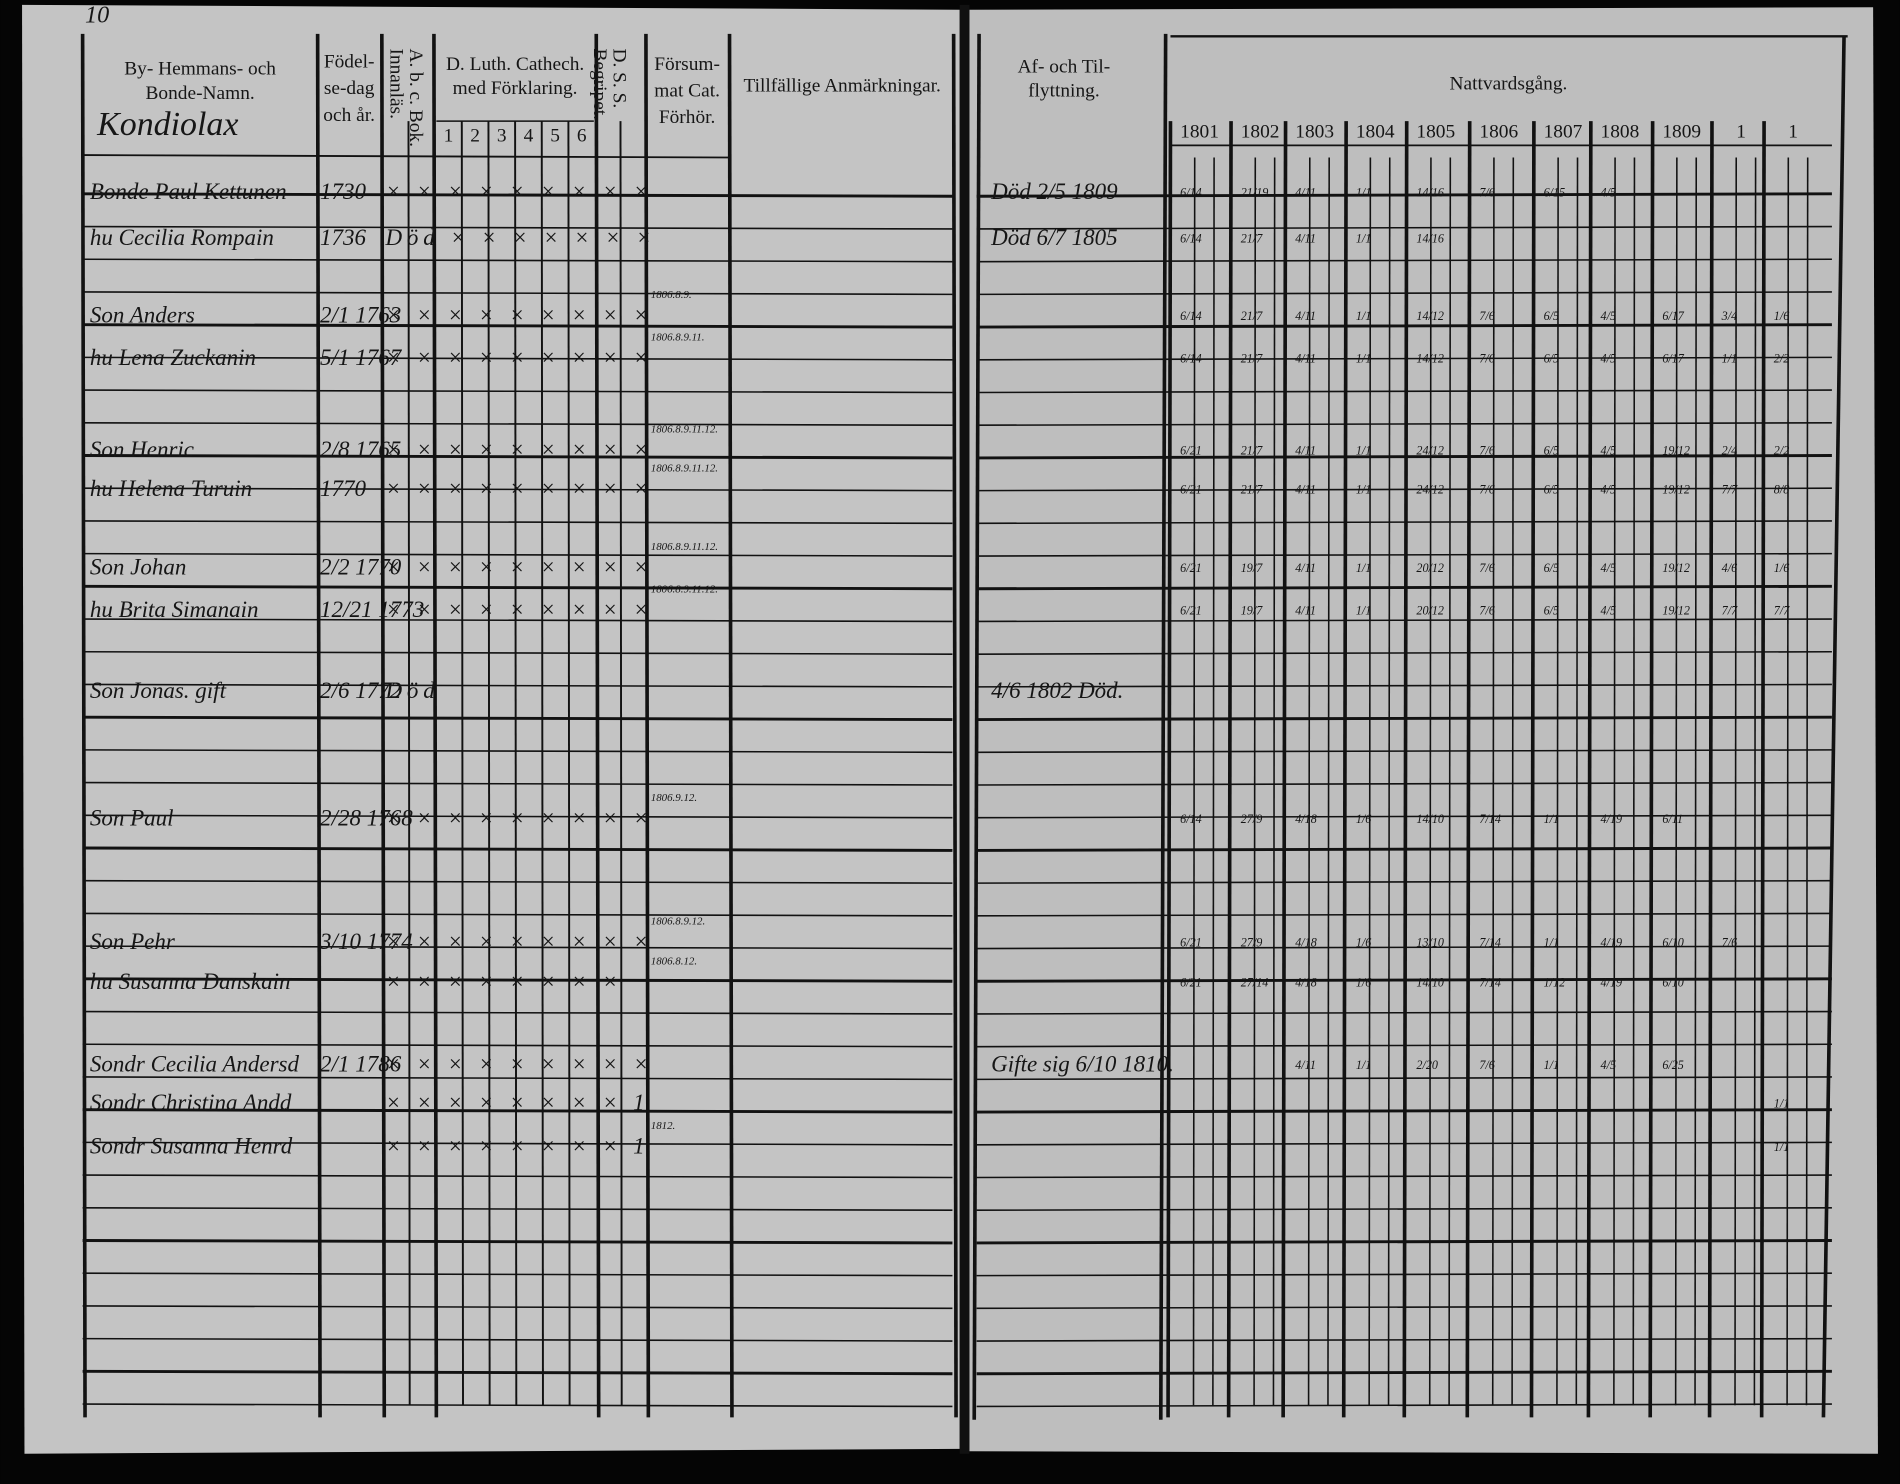  Describe the element at coordinates (361, 567) in the screenshot. I see `birth-date: 2/2 1770` at that location.